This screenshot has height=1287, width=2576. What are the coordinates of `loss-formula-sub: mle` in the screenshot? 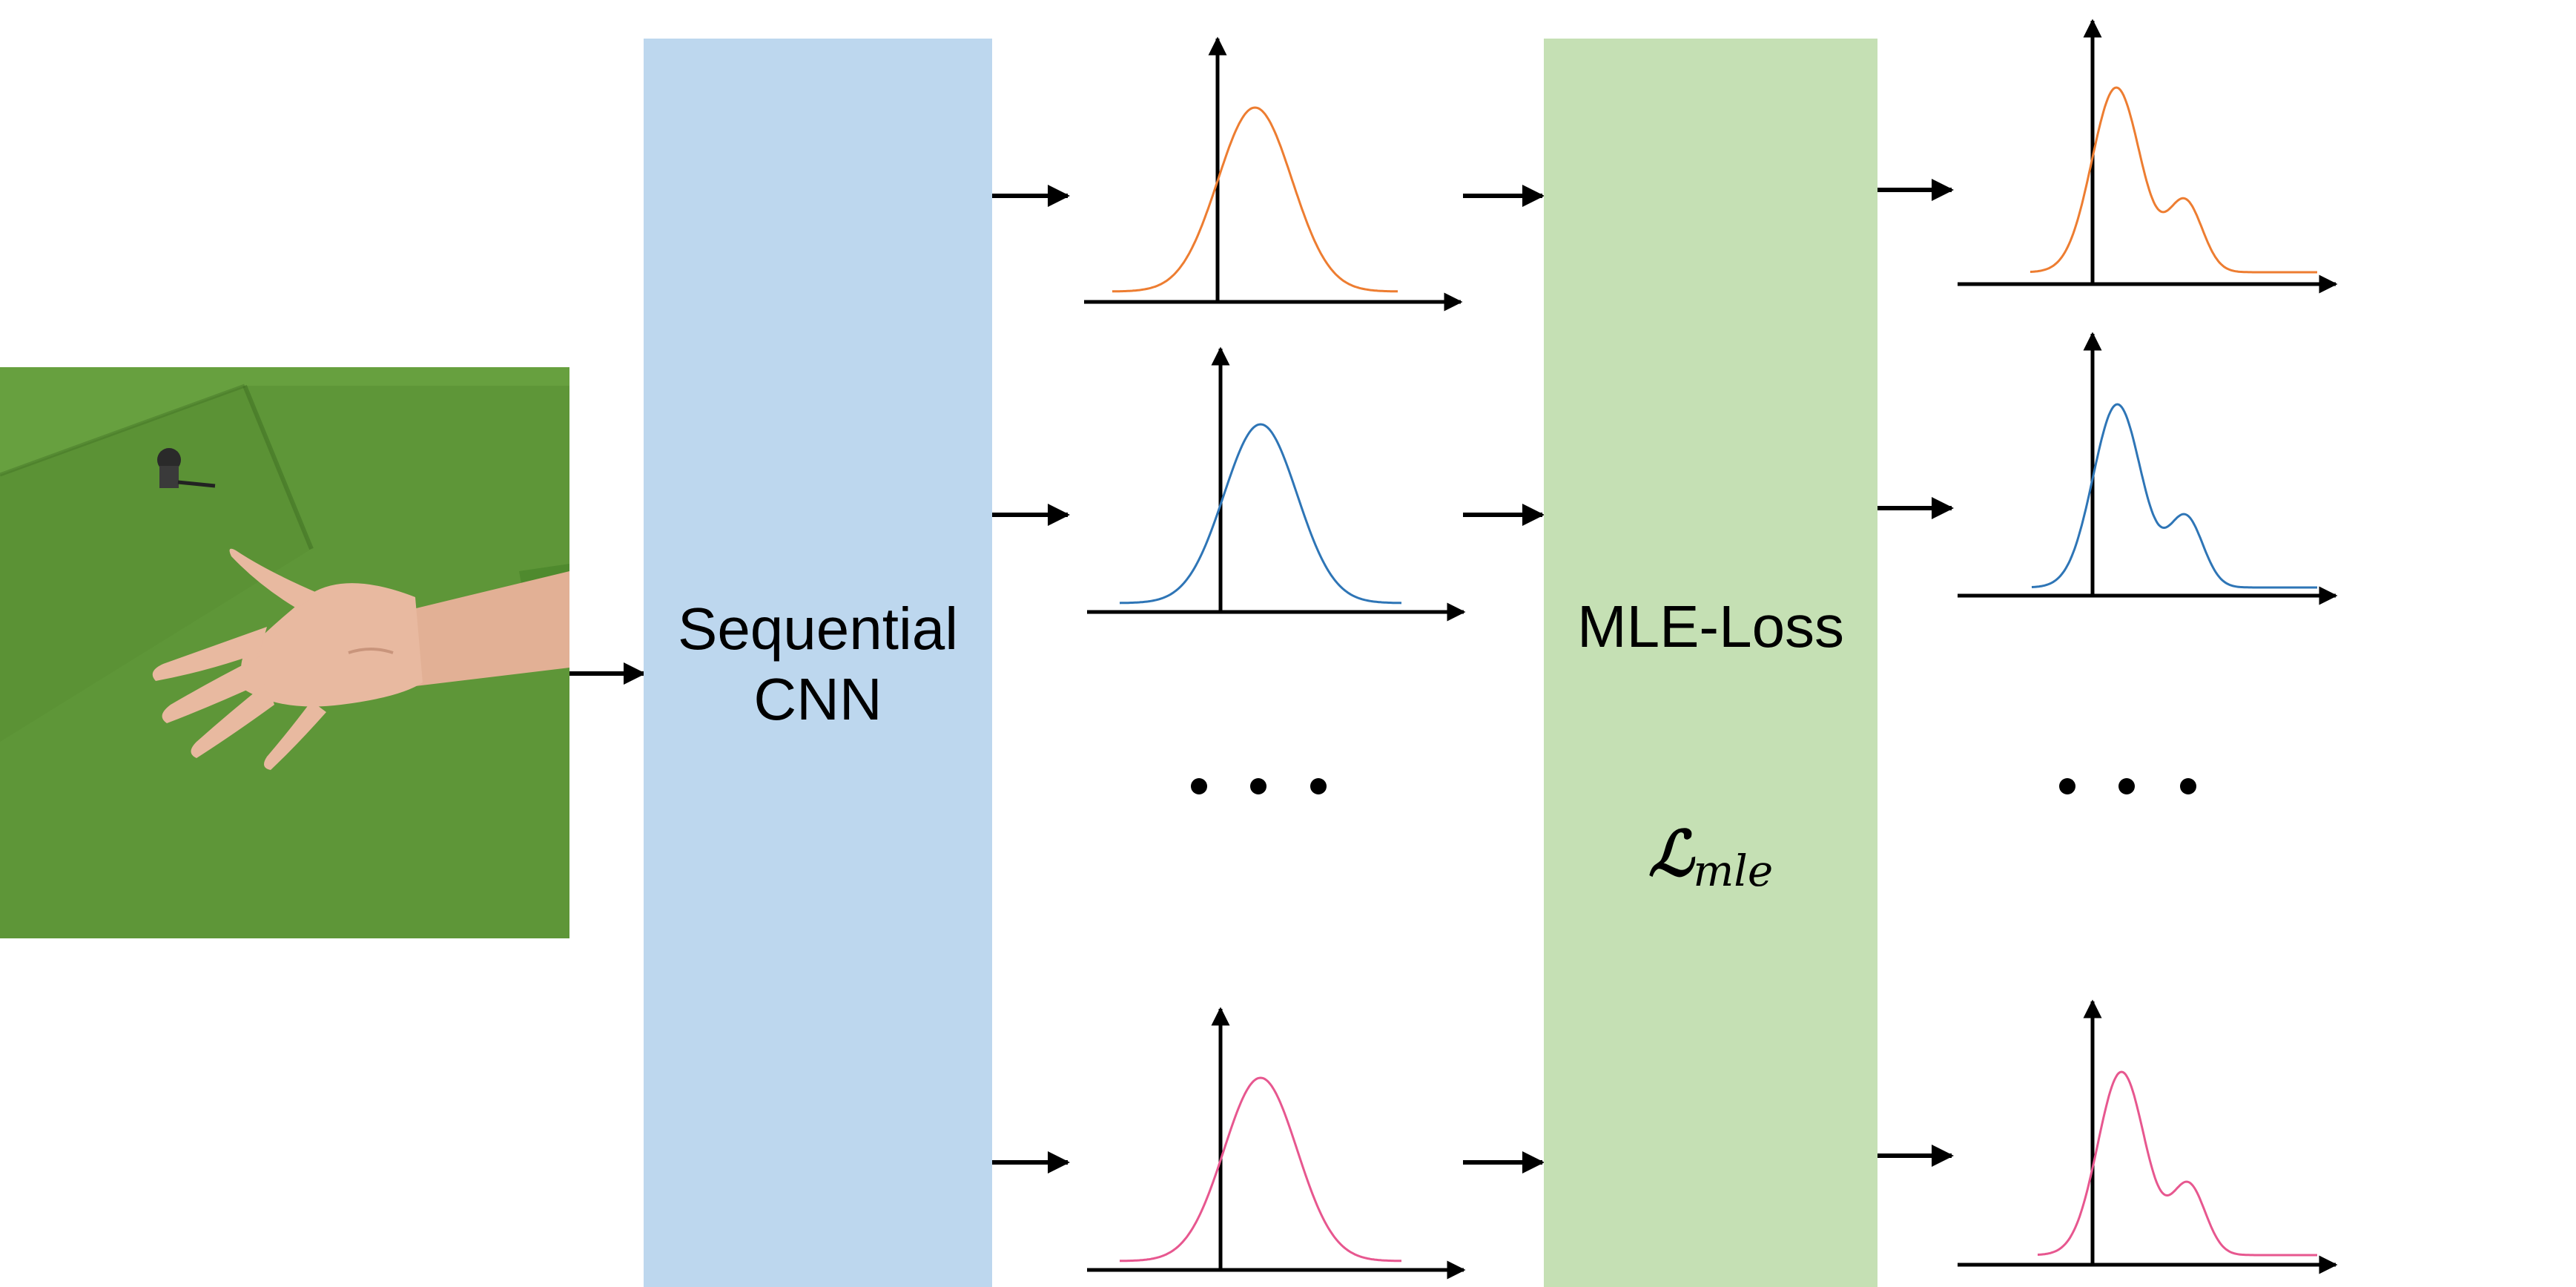 It's located at (1733, 871).